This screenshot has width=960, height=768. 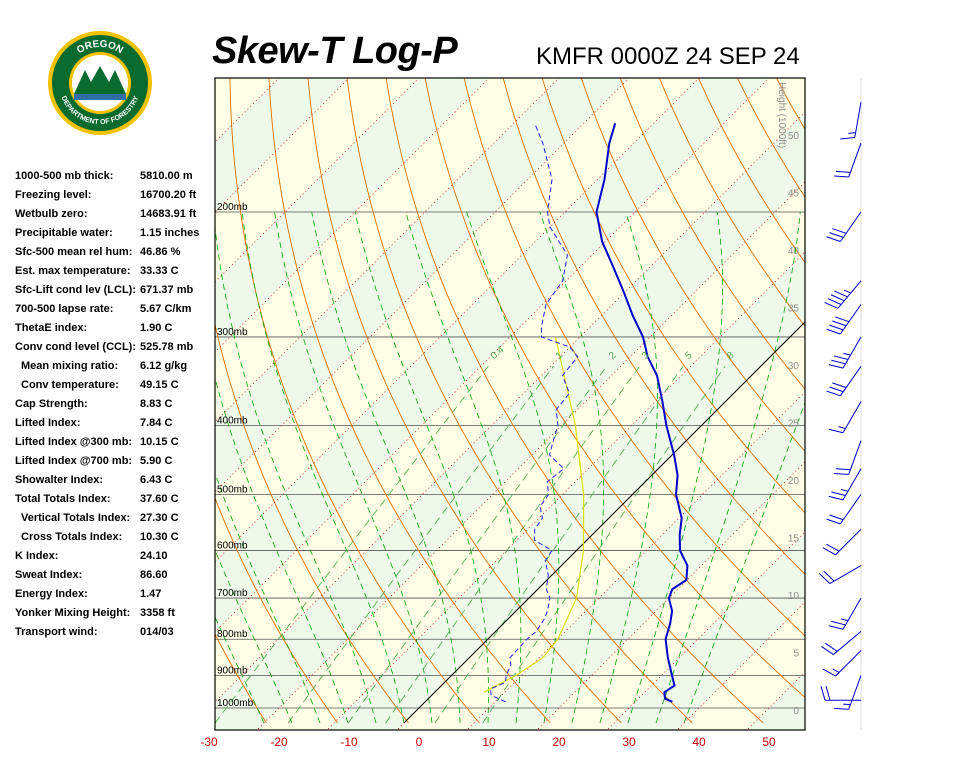 What do you see at coordinates (489, 742) in the screenshot?
I see `temperature-tick-label: 10` at bounding box center [489, 742].